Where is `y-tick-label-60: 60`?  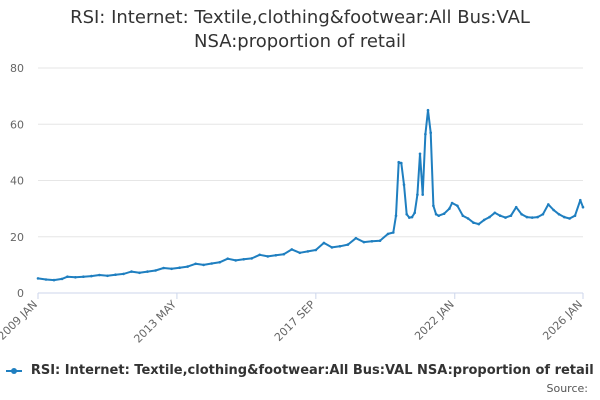 y-tick-label-60: 60 is located at coordinates (17, 124).